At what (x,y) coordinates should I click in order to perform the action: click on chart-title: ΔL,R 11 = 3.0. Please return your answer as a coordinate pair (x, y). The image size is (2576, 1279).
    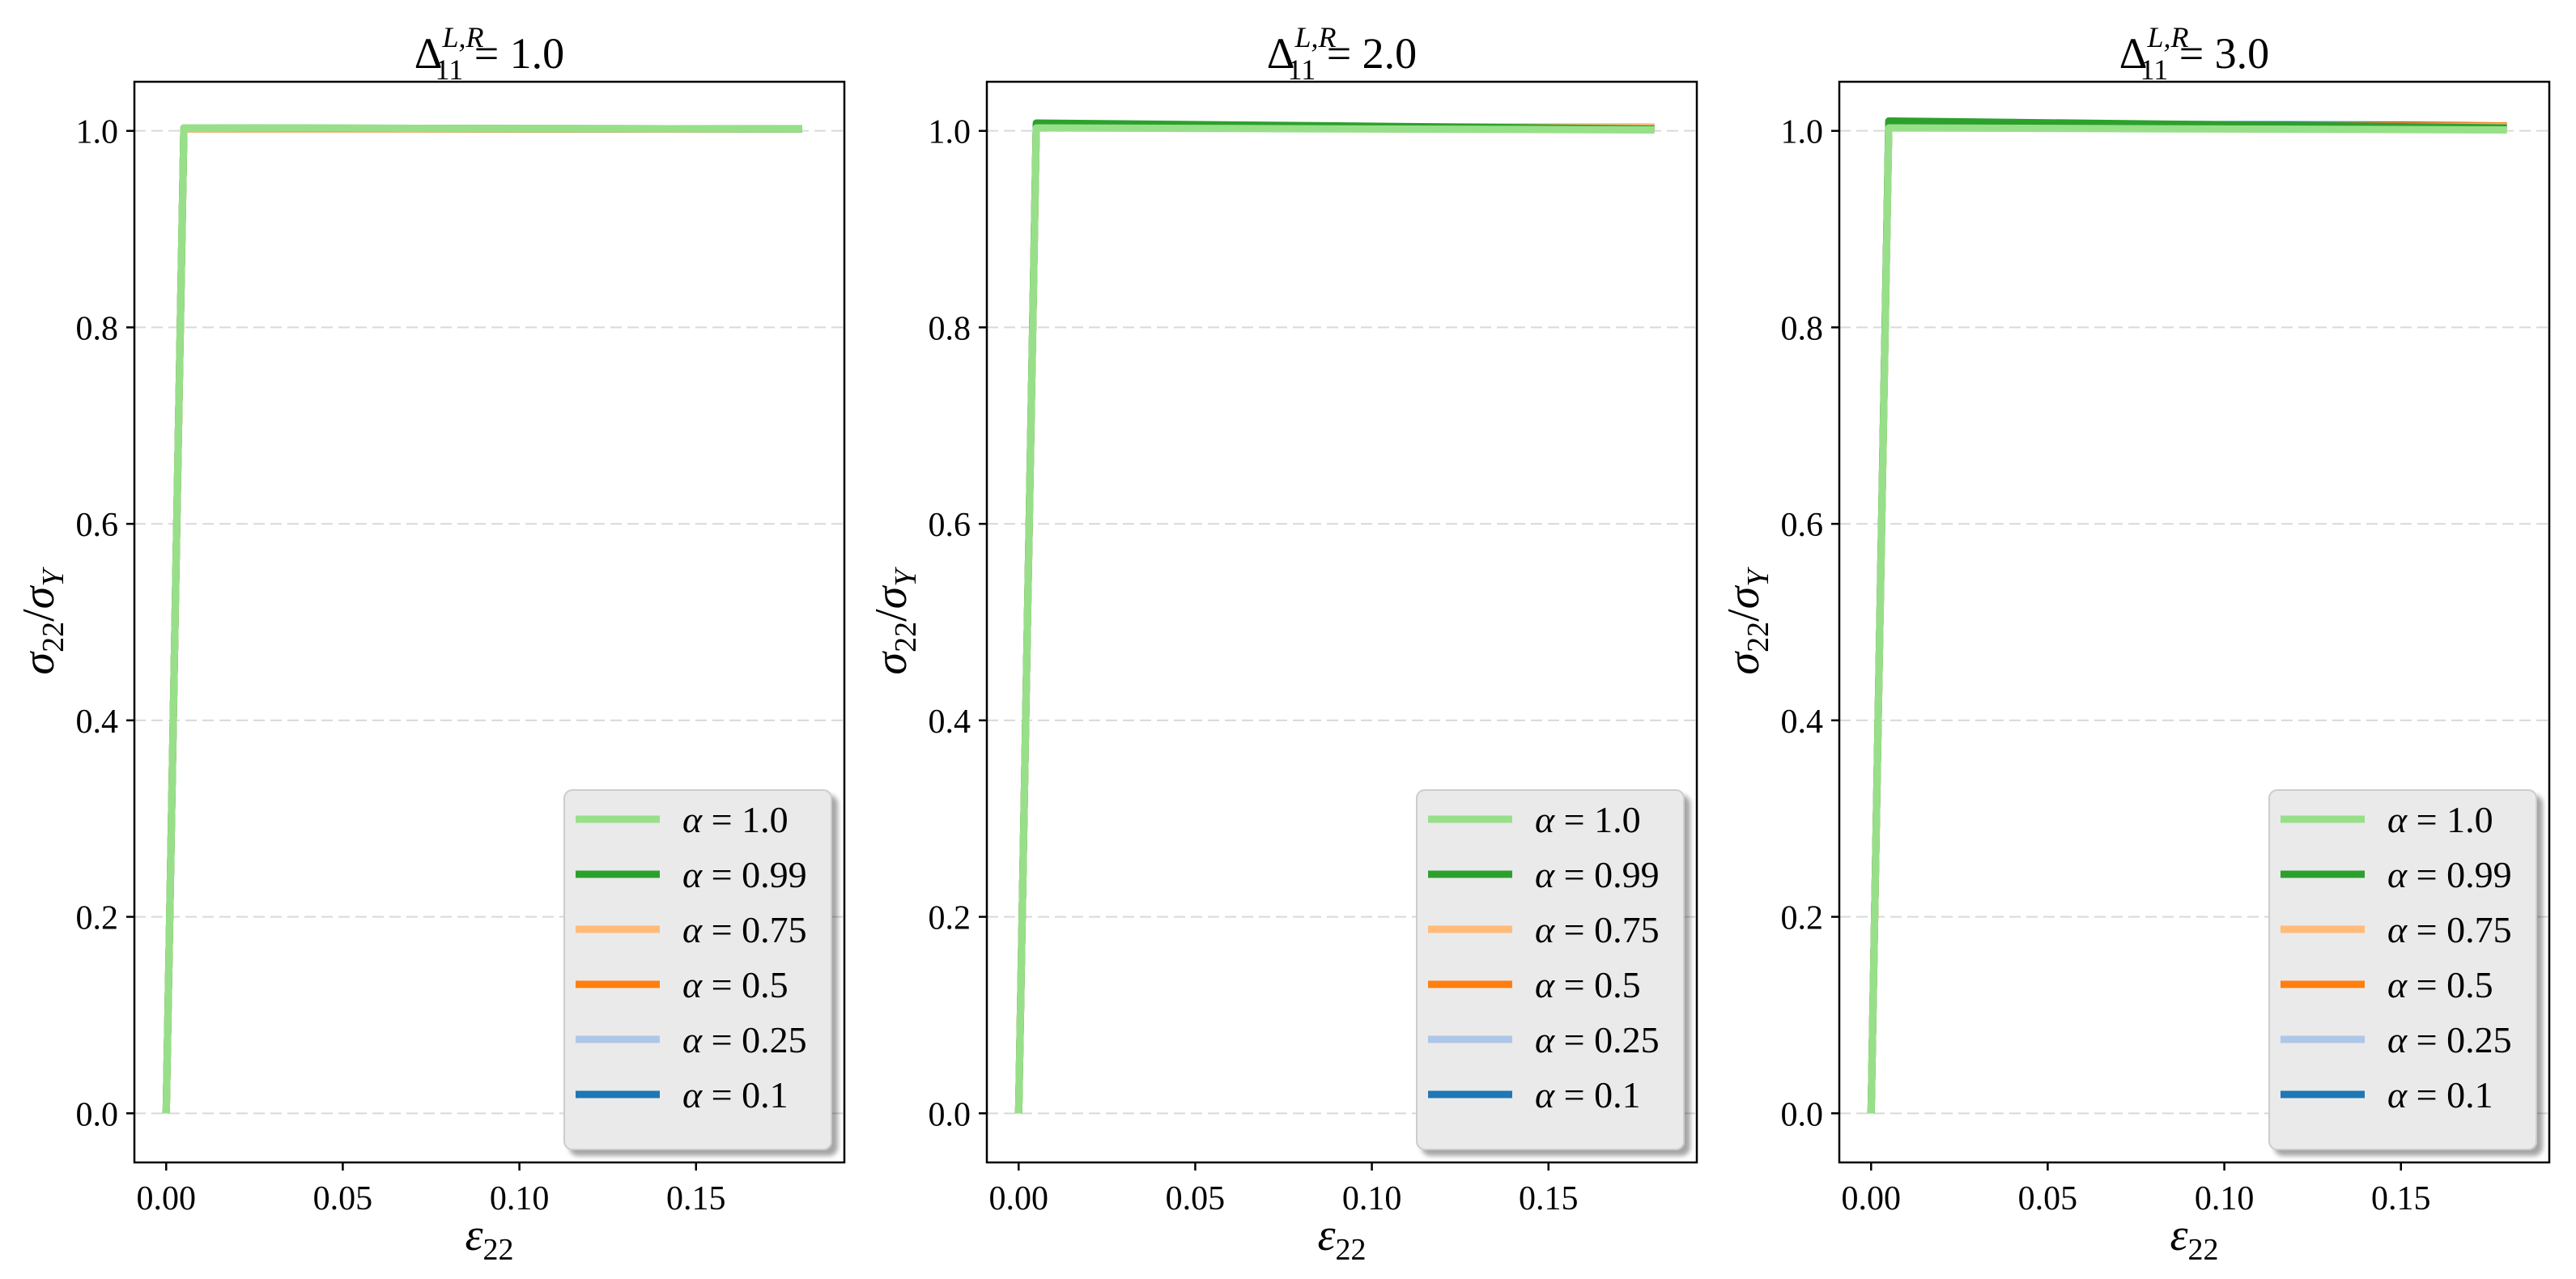
    Looking at the image, I should click on (2194, 54).